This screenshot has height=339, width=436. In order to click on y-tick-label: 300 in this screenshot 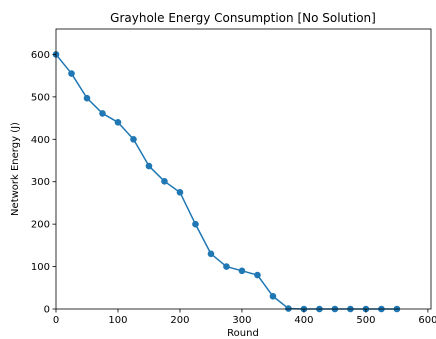, I will do `click(40, 182)`.